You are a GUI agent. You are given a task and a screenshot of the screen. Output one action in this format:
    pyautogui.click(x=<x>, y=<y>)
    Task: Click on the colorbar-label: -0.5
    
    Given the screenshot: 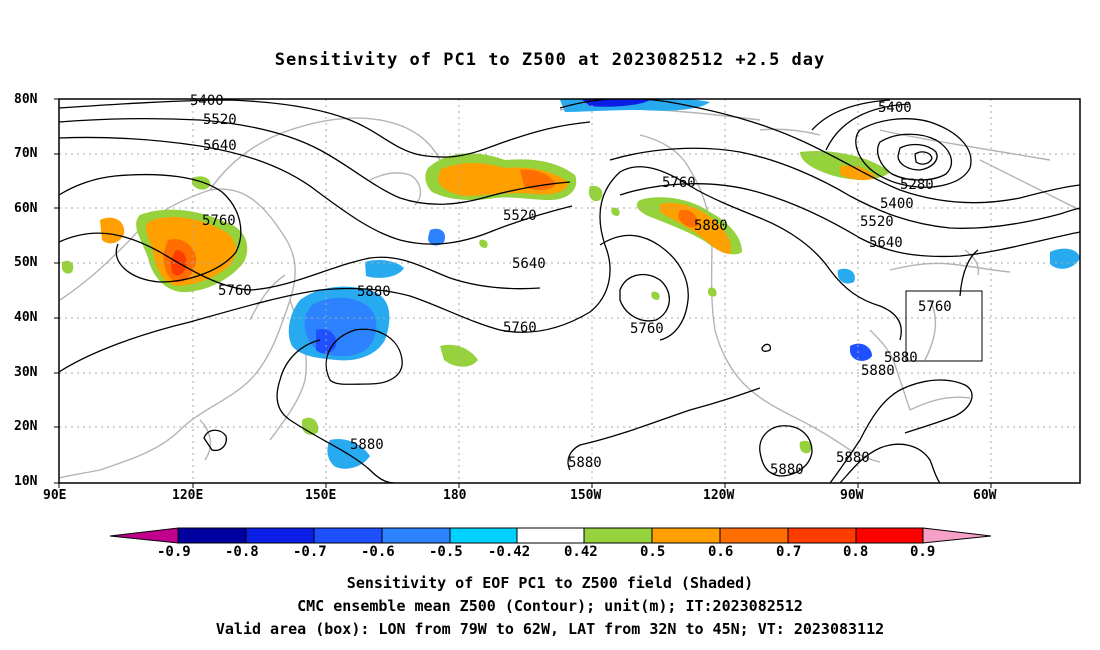 What is the action you would take?
    pyautogui.click(x=446, y=552)
    